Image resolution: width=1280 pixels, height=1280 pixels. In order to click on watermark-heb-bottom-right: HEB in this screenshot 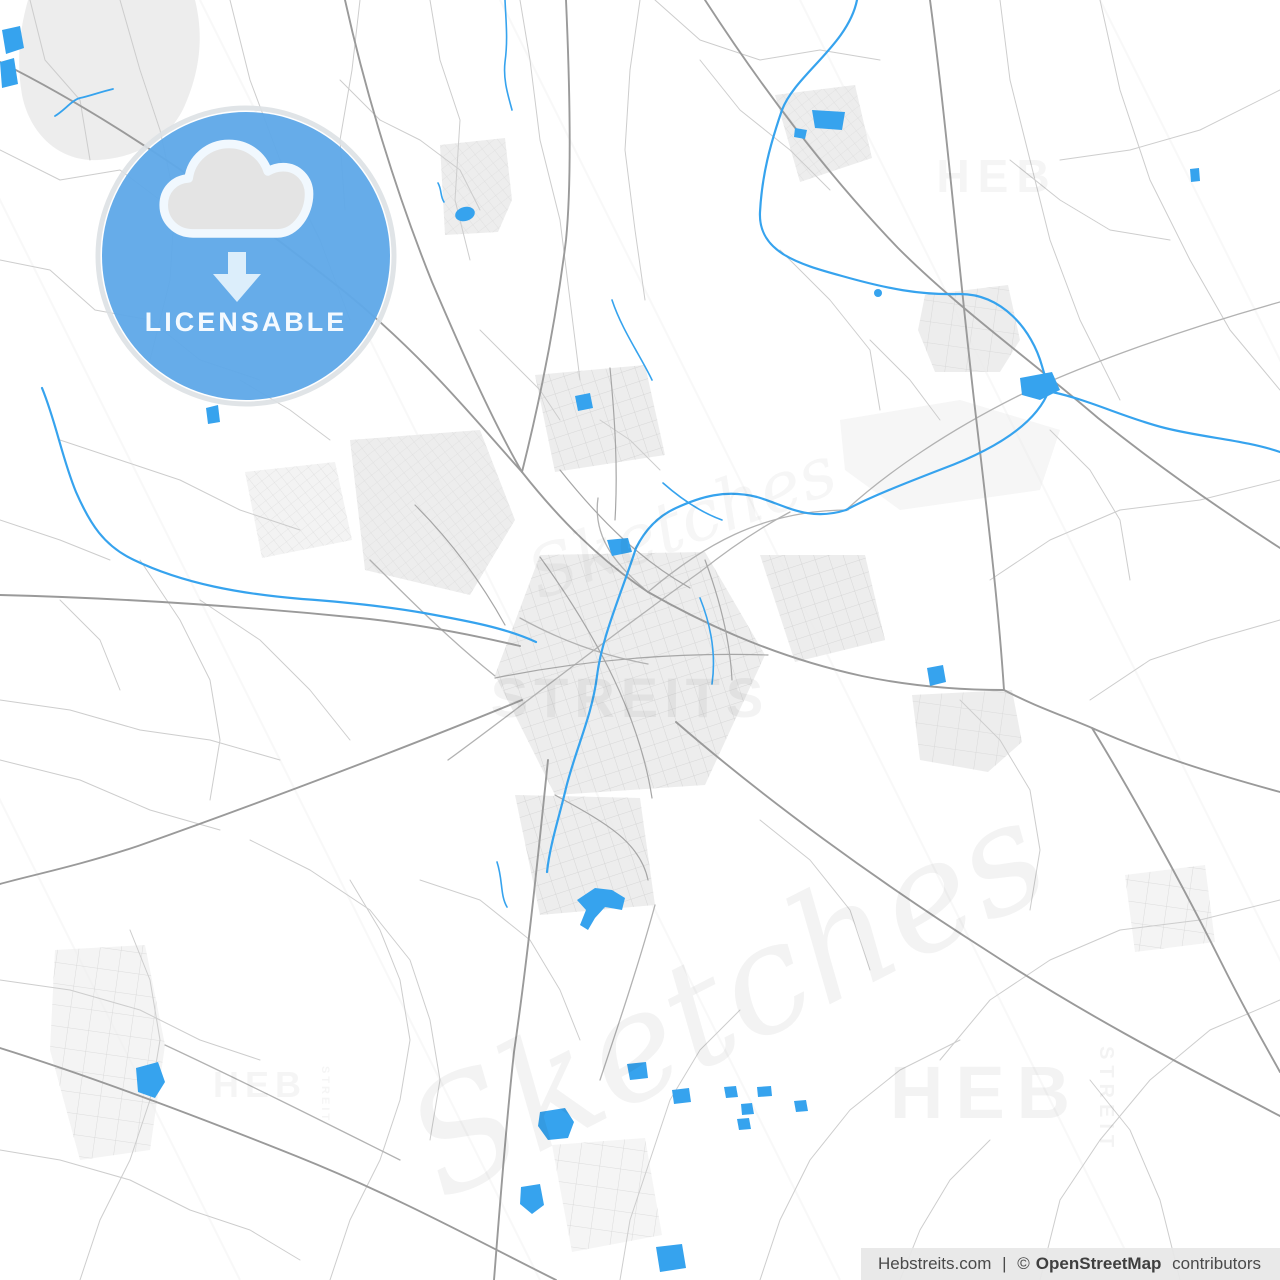, I will do `click(986, 1092)`.